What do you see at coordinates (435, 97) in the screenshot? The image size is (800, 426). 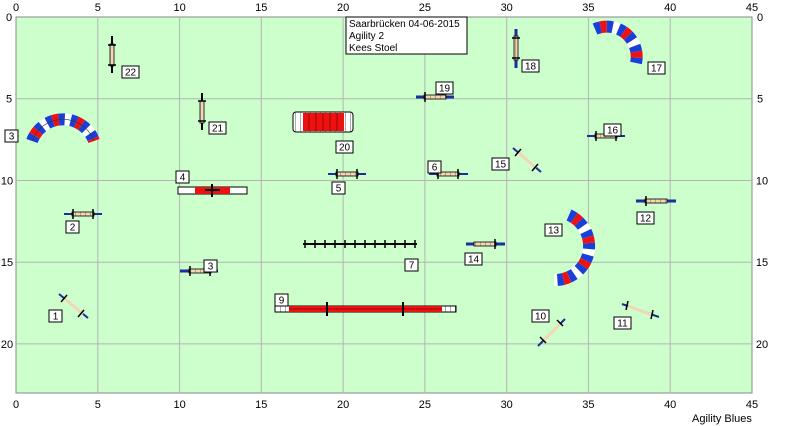 I see `obstacle-19-jump` at bounding box center [435, 97].